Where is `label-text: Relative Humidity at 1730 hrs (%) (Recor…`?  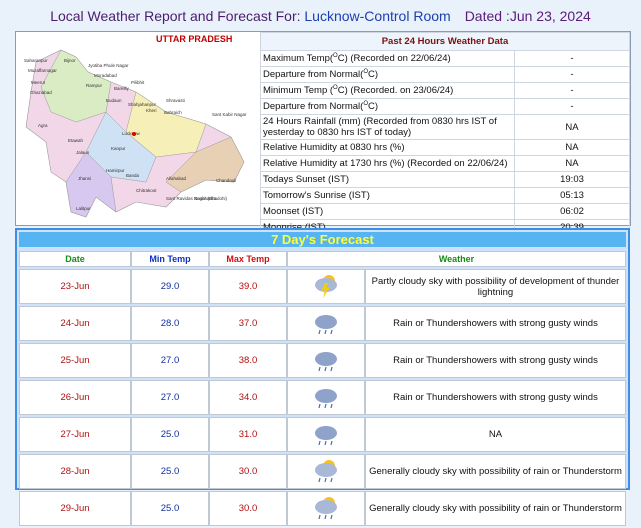
label-text: Relative Humidity at 1730 hrs (%) (Recor… is located at coordinates (385, 163).